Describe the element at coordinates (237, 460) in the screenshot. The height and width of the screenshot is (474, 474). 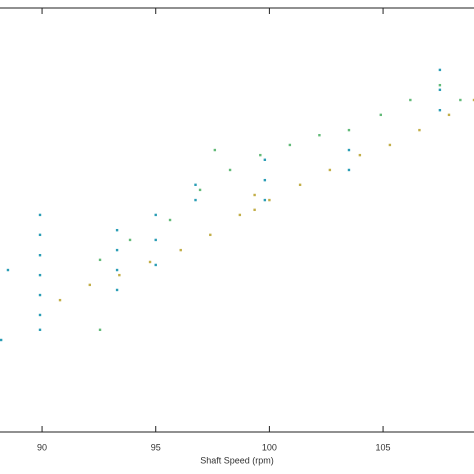
I see `x-axis-label: Shaft Speed (rpm)` at that location.